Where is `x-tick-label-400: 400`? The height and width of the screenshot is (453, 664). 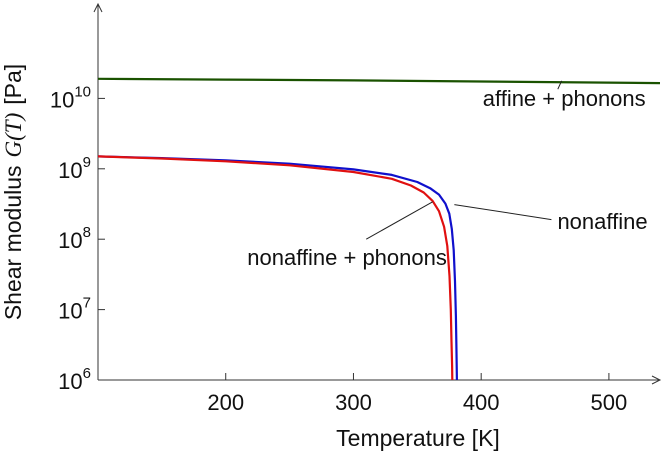 x-tick-label-400: 400 is located at coordinates (481, 402).